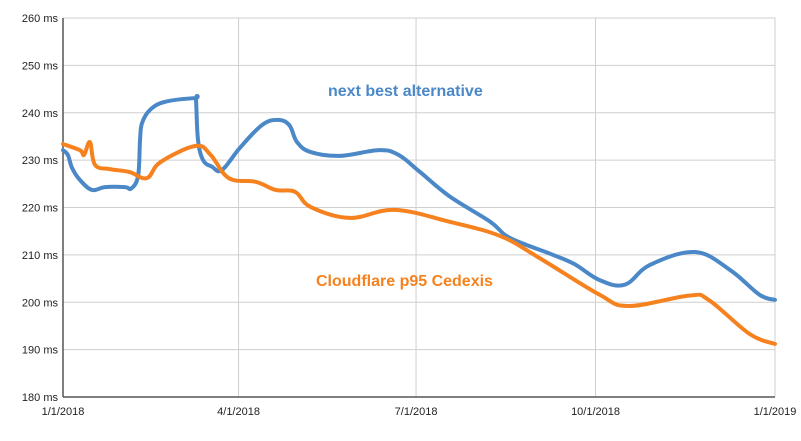 The image size is (801, 441). I want to click on x-tick-label: 1/1/2019, so click(775, 412).